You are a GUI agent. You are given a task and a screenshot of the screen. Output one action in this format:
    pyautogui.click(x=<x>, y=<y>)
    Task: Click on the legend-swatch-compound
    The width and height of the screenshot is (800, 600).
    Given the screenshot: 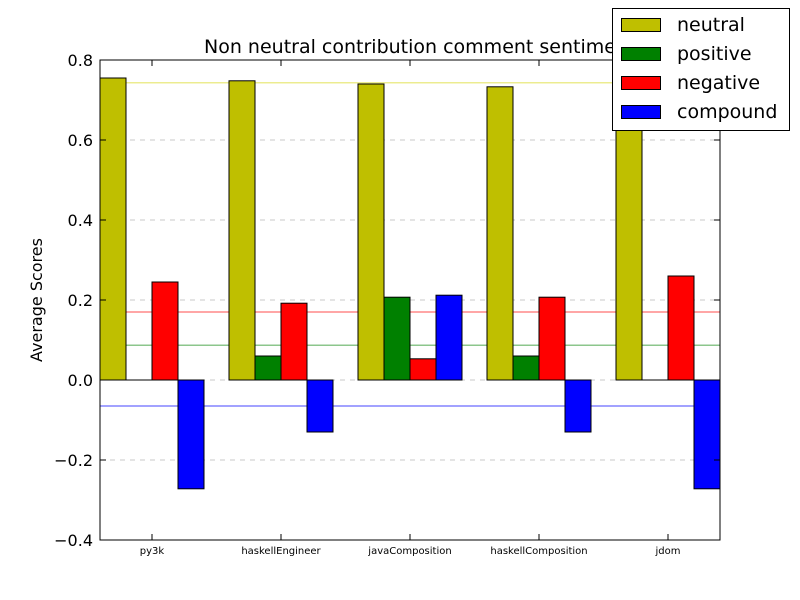 What is the action you would take?
    pyautogui.click(x=641, y=112)
    